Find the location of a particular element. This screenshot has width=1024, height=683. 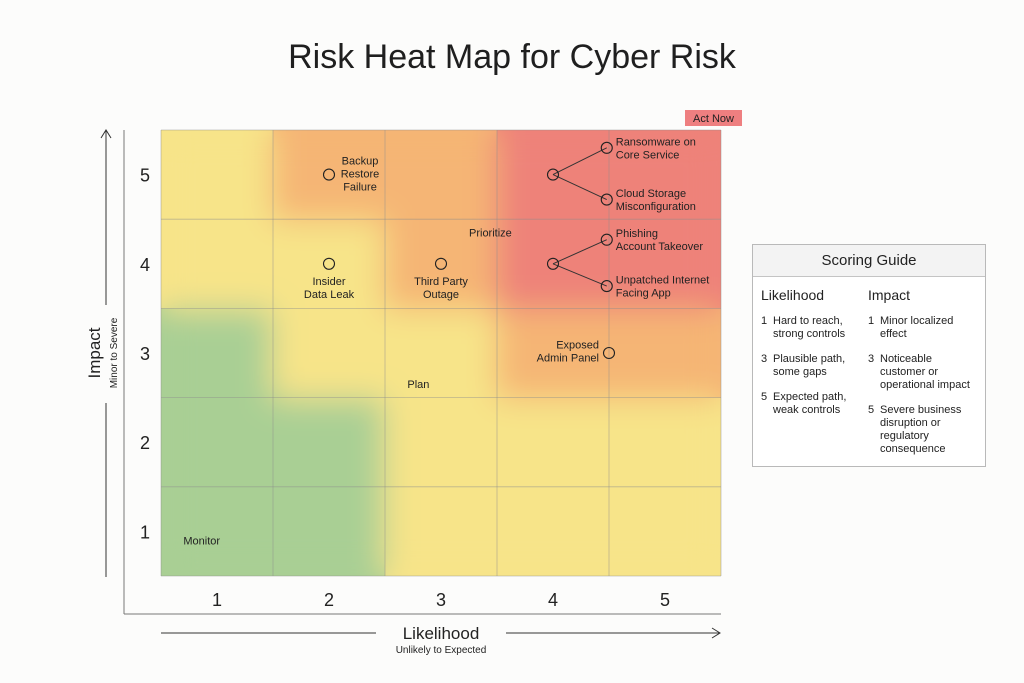

risk-point-label: Cloud Storage is located at coordinates (651, 194).